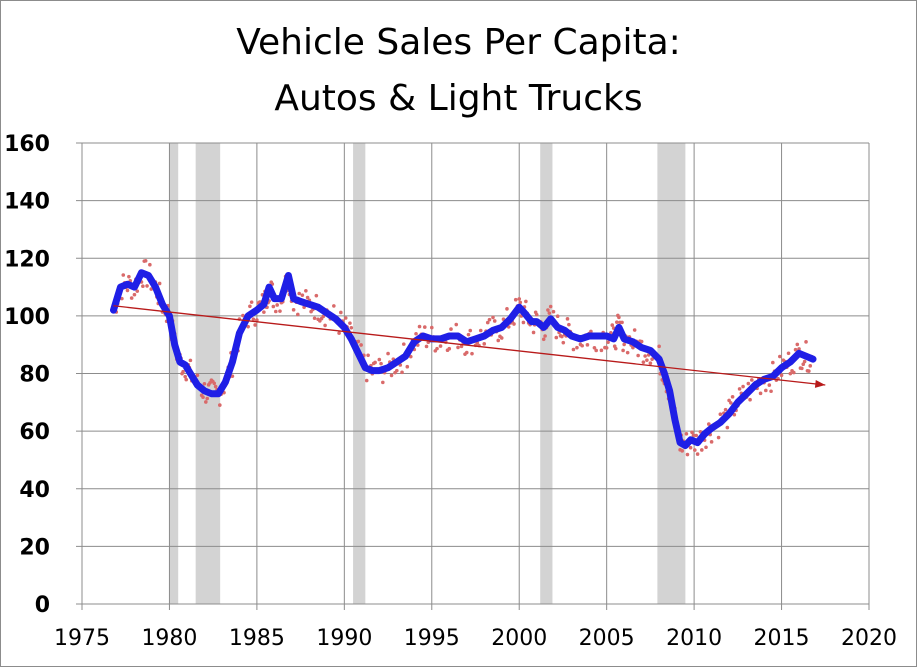 The height and width of the screenshot is (667, 917). Describe the element at coordinates (257, 638) in the screenshot. I see `x-tick-label: 1985` at that location.